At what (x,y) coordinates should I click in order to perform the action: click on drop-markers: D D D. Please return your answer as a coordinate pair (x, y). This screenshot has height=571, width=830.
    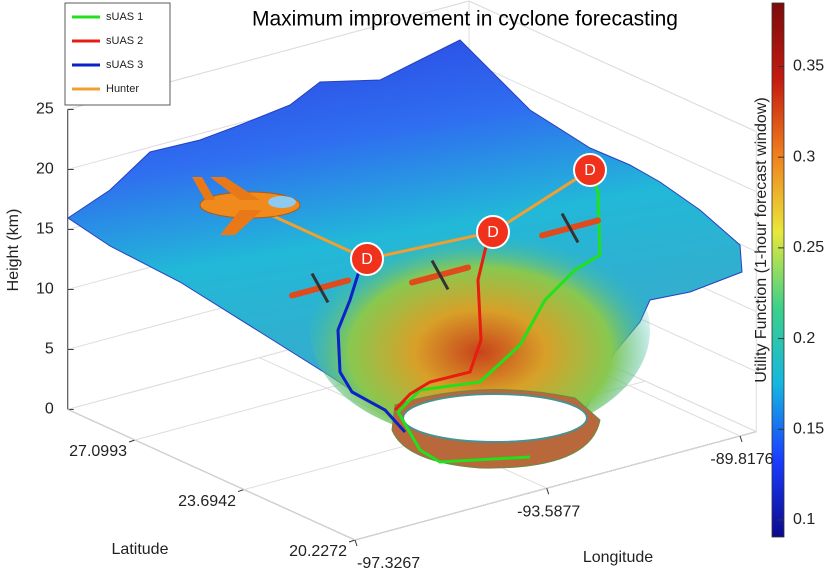
    Looking at the image, I should click on (478, 214).